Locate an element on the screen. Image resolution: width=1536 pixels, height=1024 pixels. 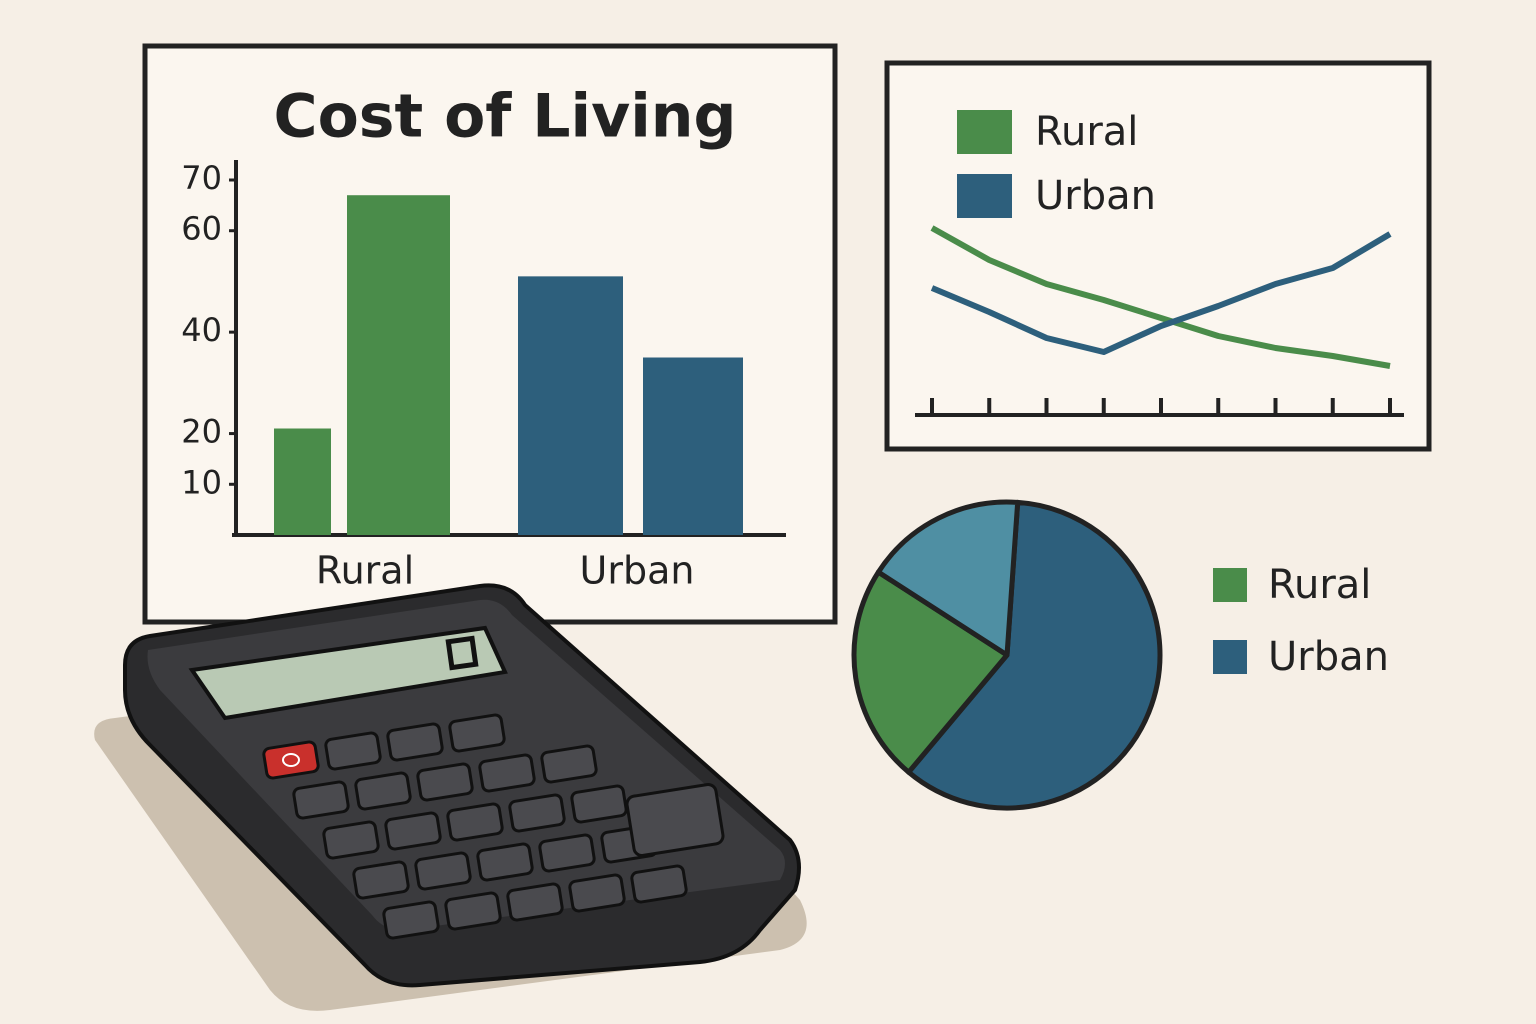
chart-title: Cost of Living is located at coordinates (505, 117).